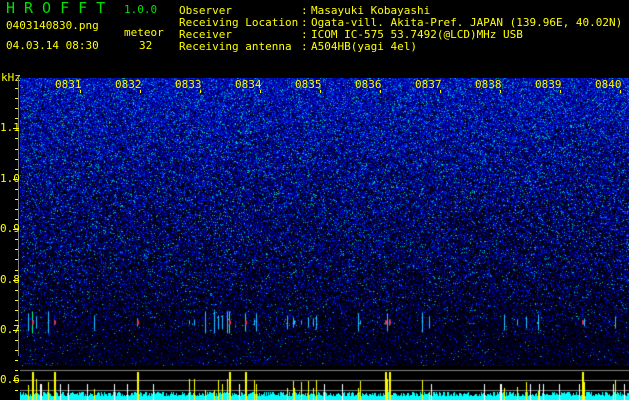 This screenshot has width=629, height=400. What do you see at coordinates (205, 10) in the screenshot?
I see `observer-label: Observer` at bounding box center [205, 10].